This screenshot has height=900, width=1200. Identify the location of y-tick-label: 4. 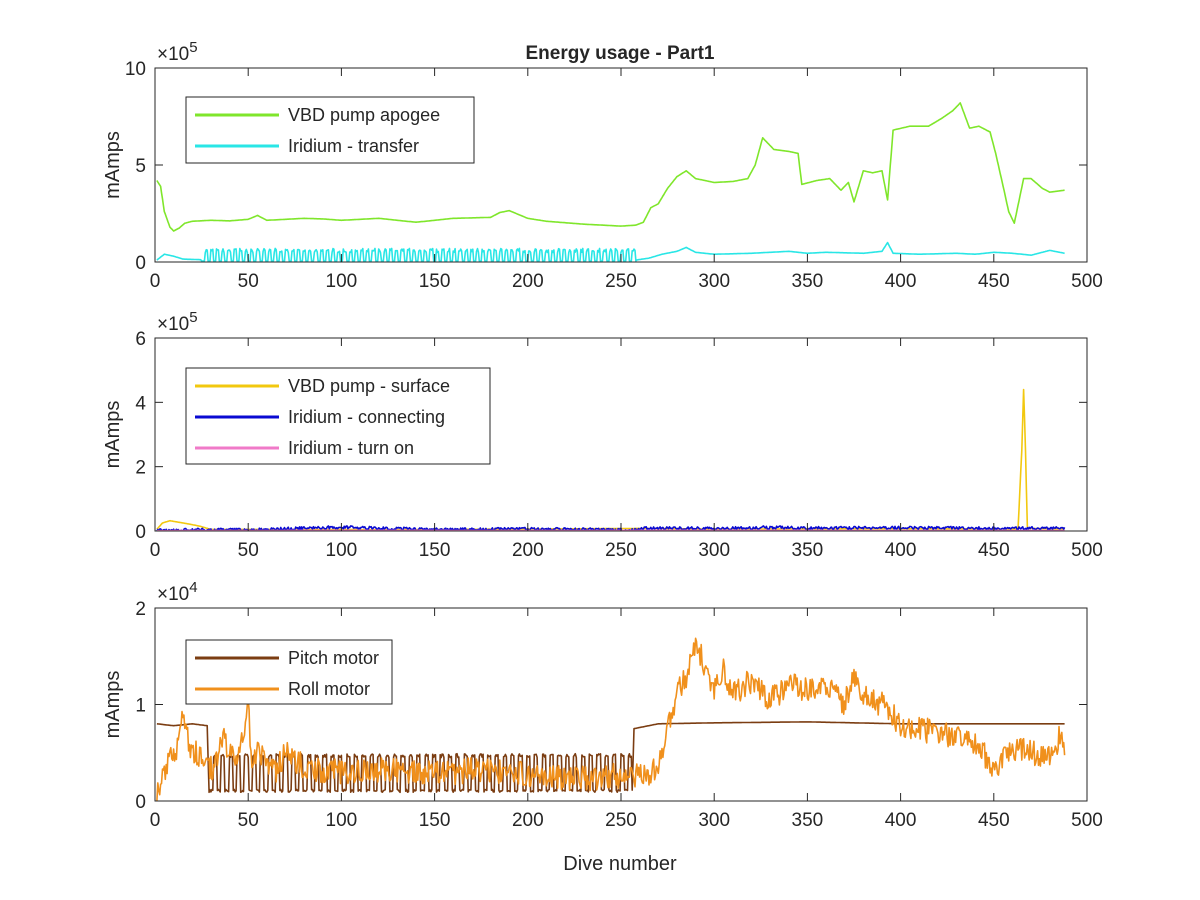
(140, 403).